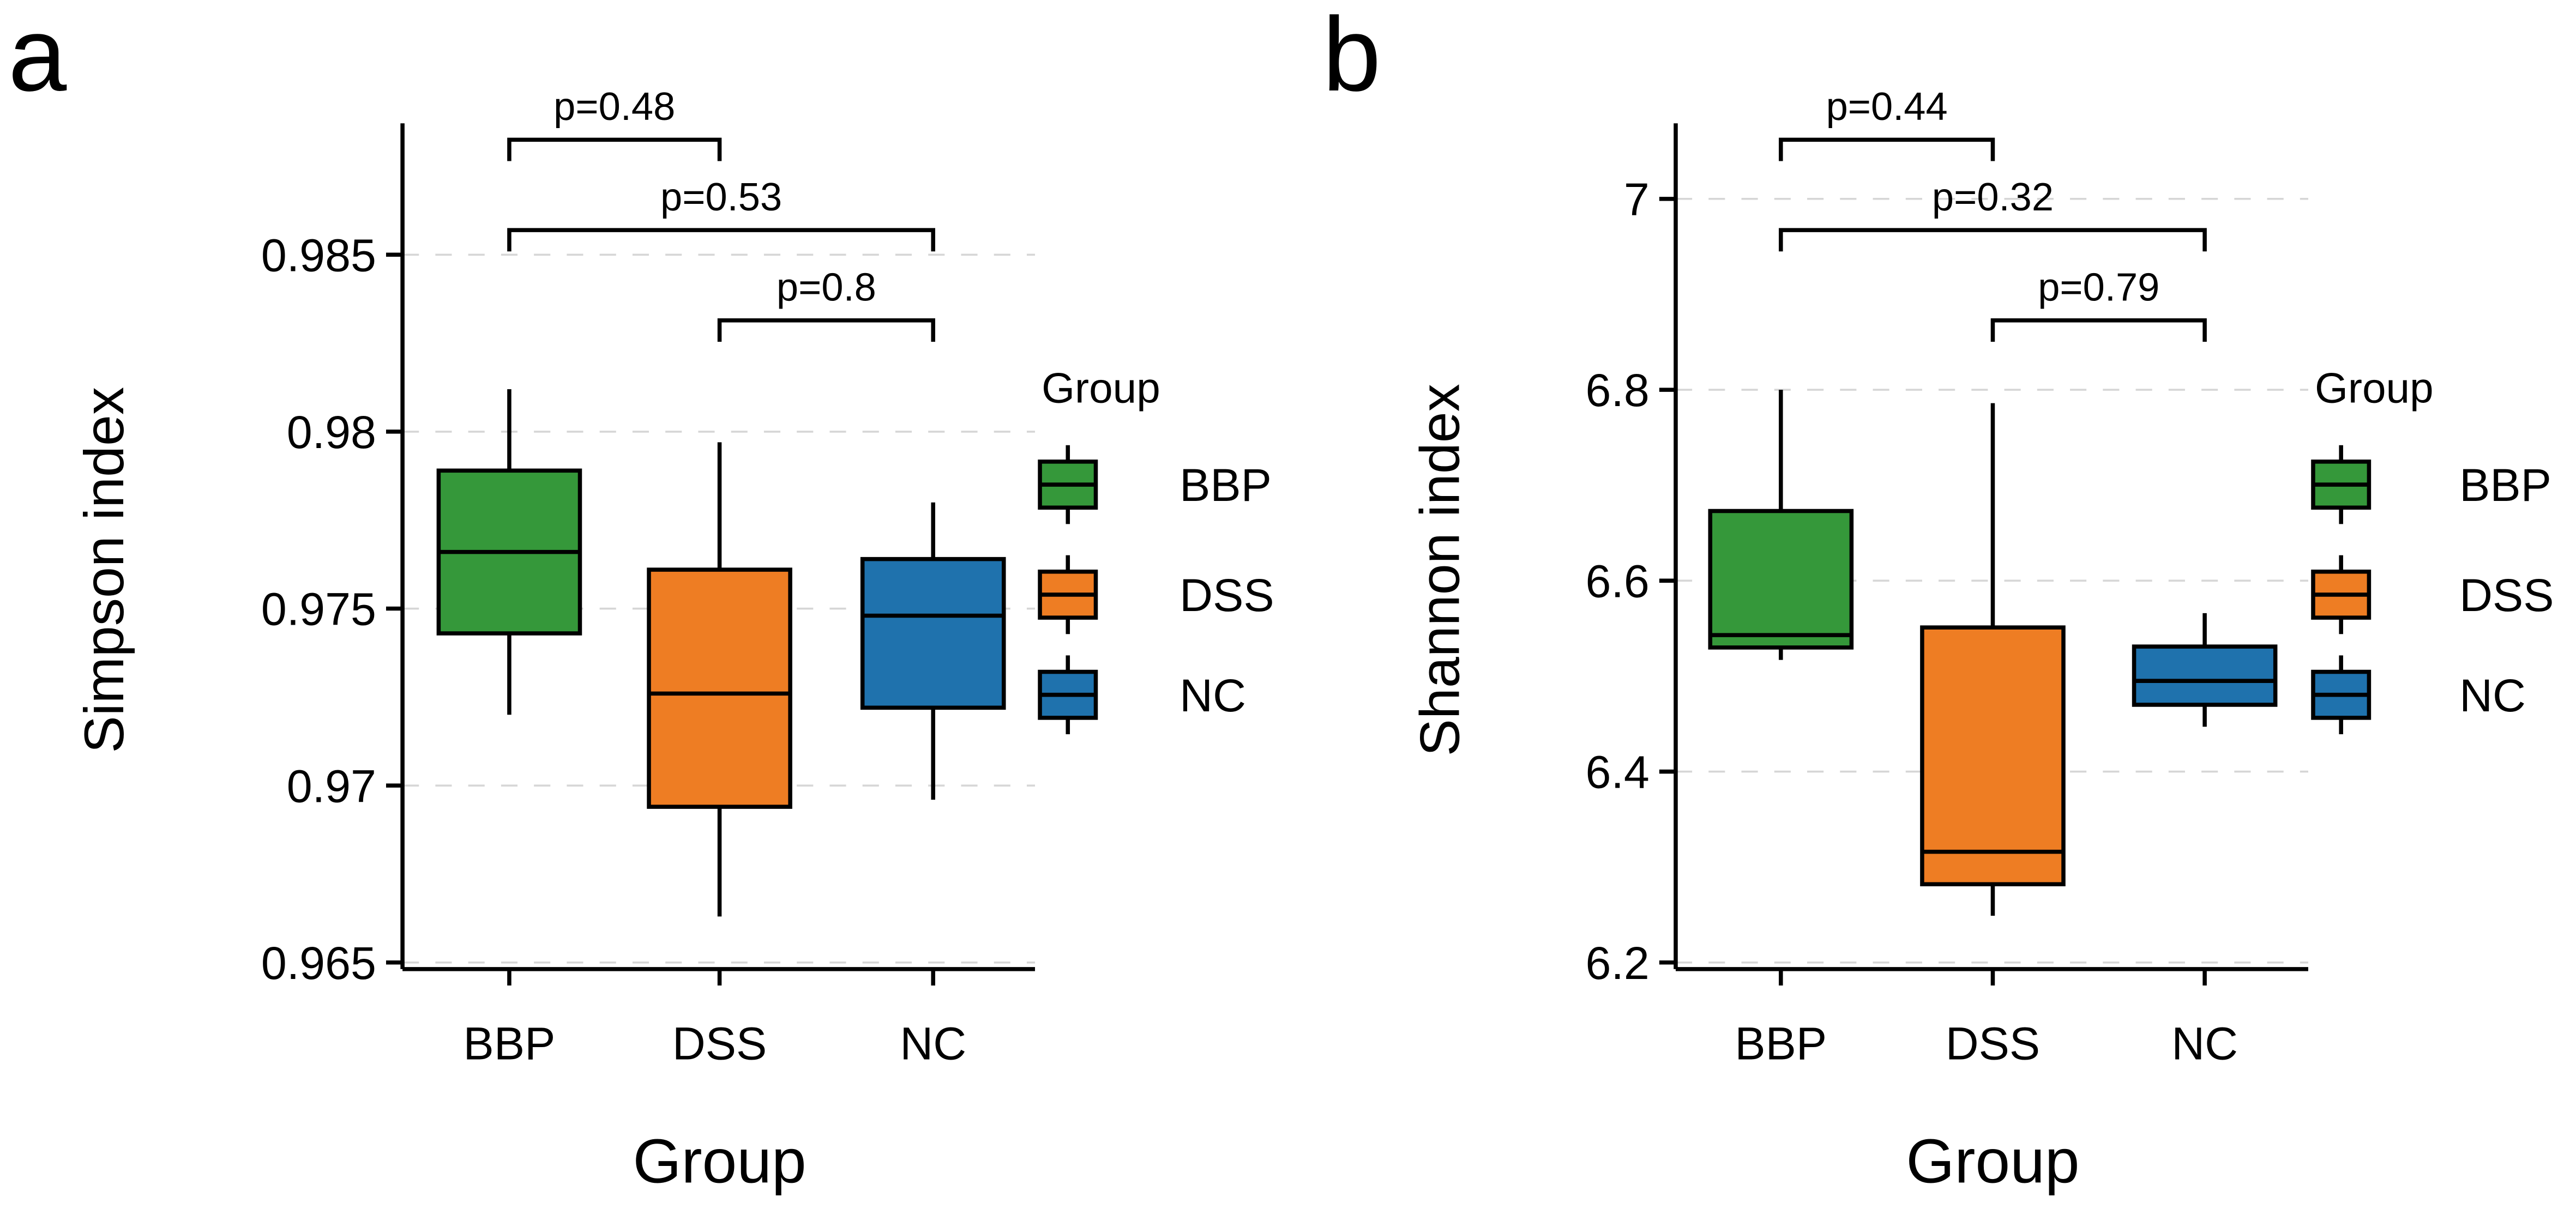 The height and width of the screenshot is (1209, 2576). I want to click on comparison-bracket: p=0.48, so click(614, 123).